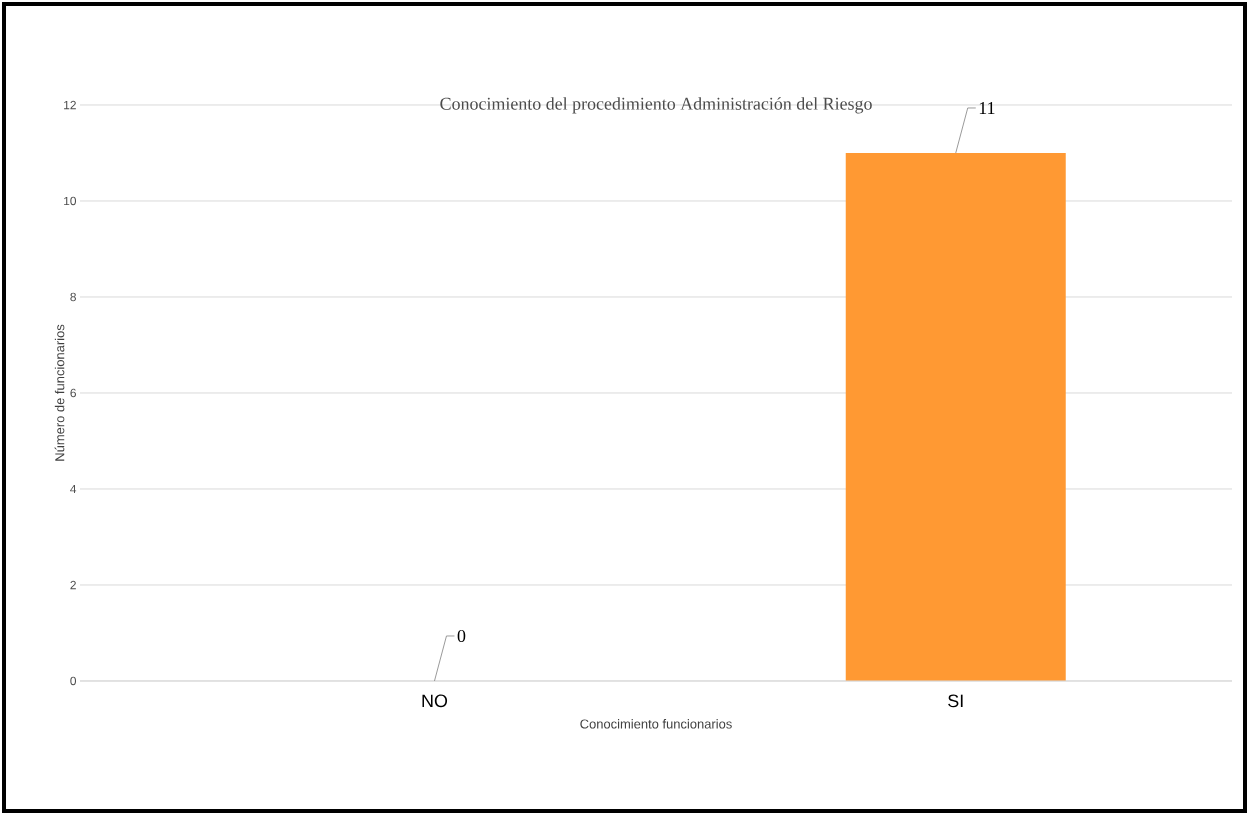 Image resolution: width=1249 pixels, height=815 pixels. I want to click on x-tick-label: NO, so click(435, 701).